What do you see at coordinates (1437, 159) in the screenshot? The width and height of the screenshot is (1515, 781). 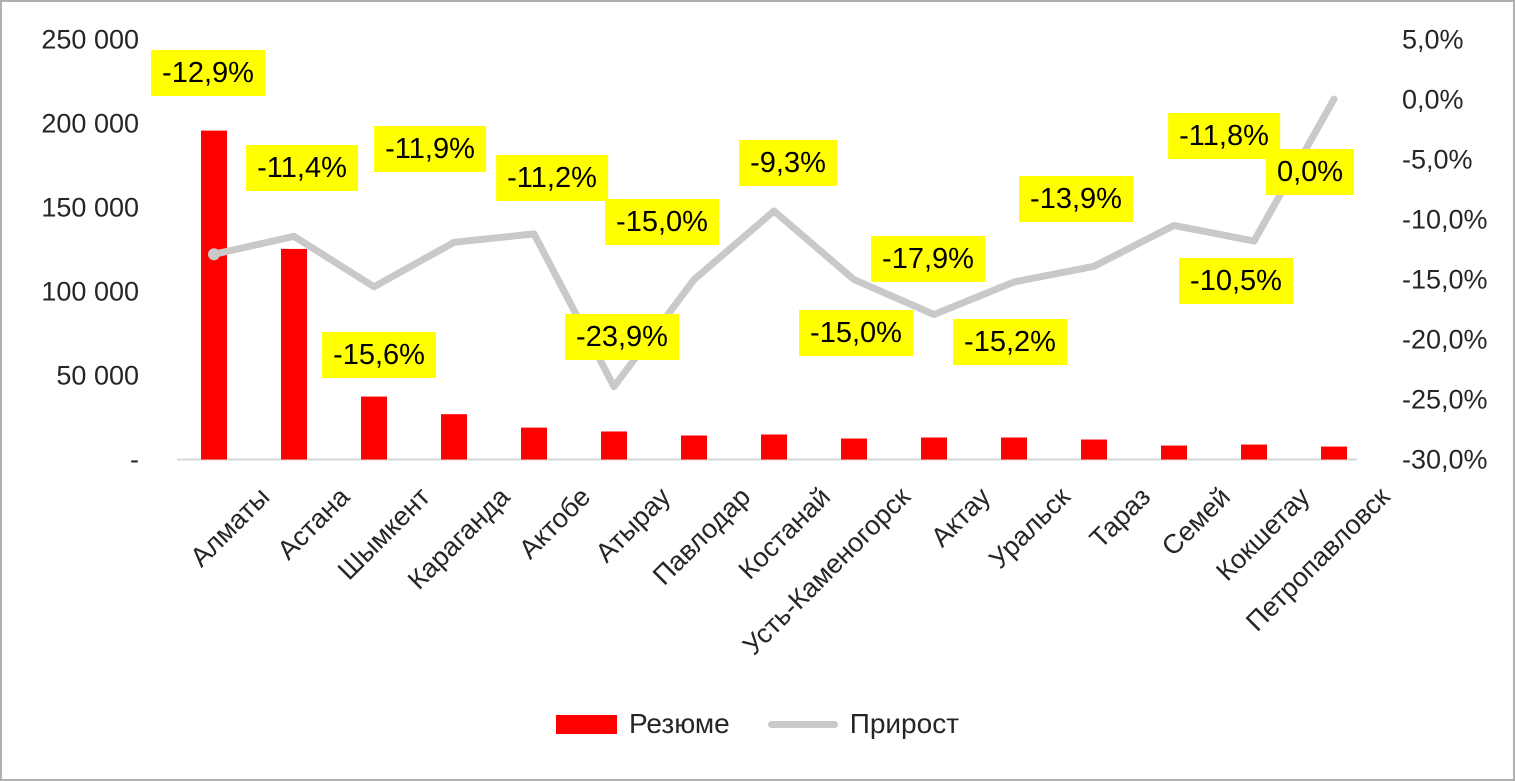 I see `right-axis-tick: -5,0%` at bounding box center [1437, 159].